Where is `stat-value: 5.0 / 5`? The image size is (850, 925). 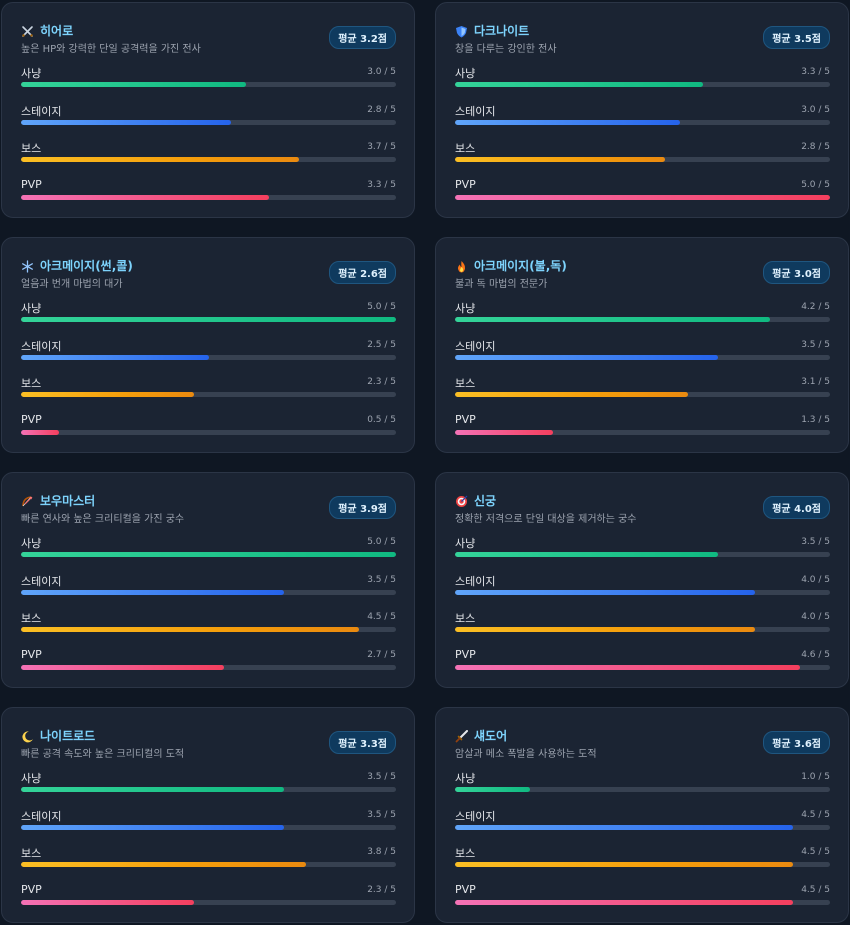 stat-value: 5.0 / 5 is located at coordinates (381, 307).